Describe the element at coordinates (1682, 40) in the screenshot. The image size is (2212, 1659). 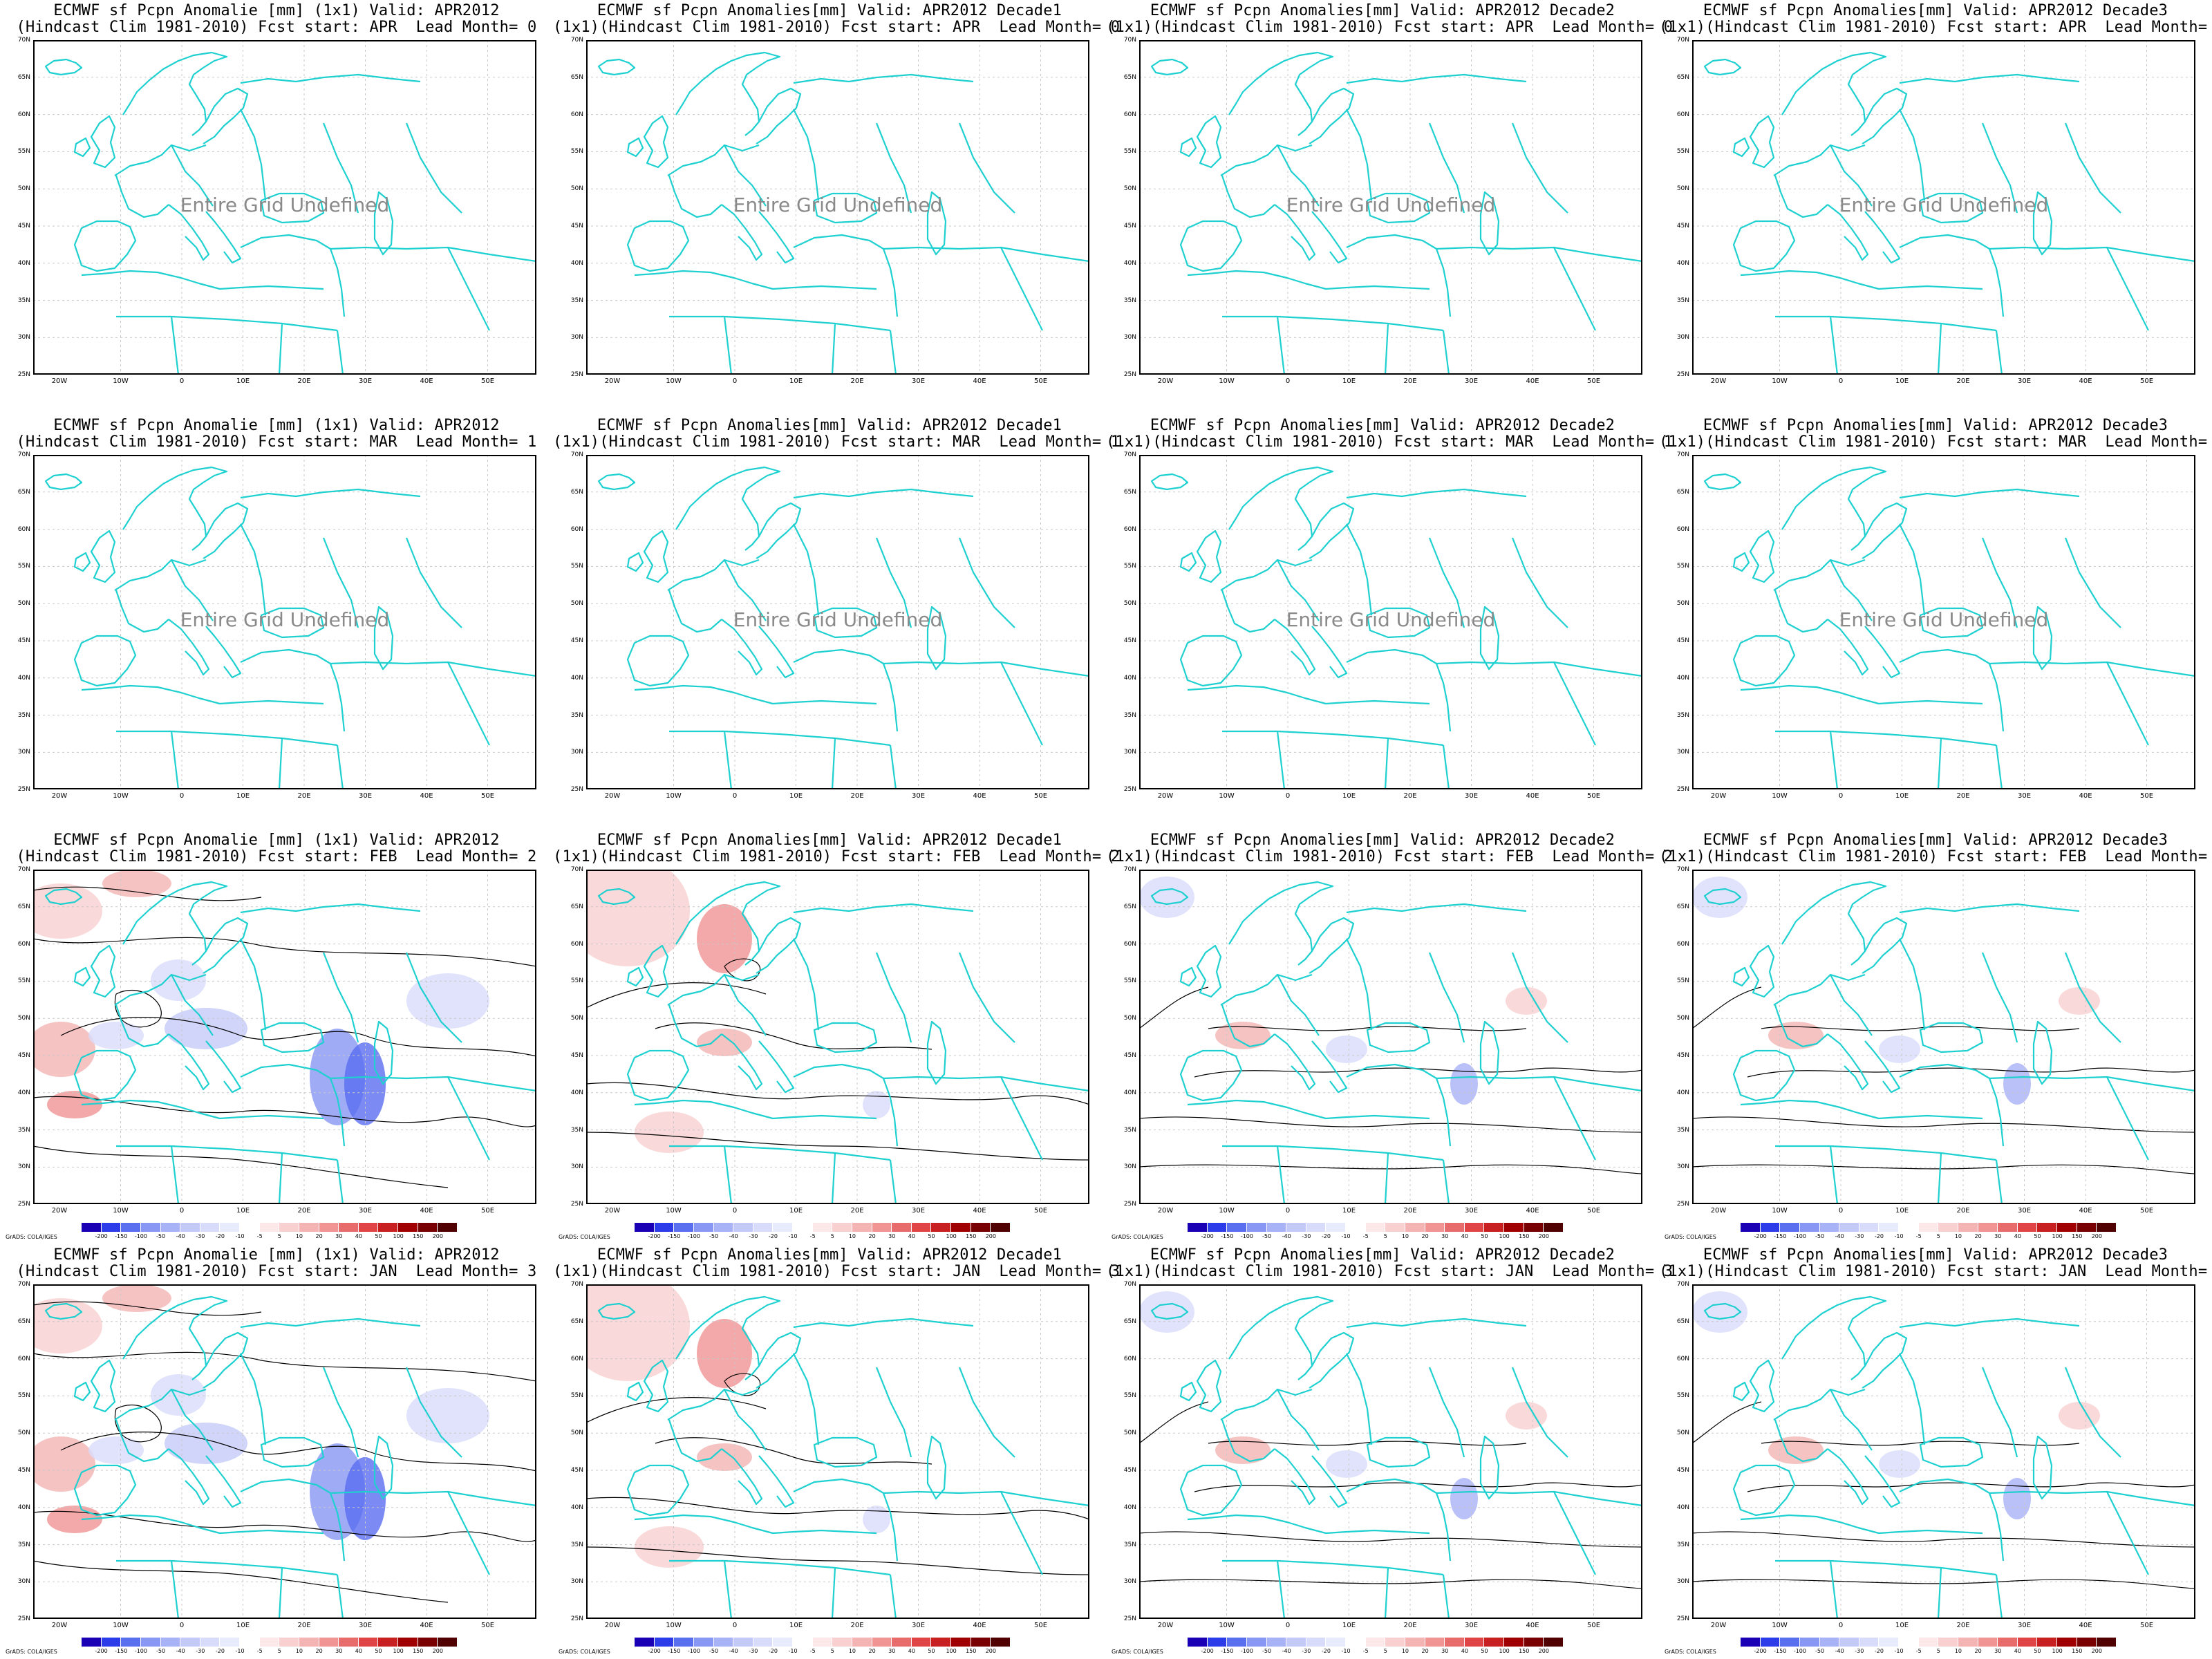
I see `latitude-label: 70N` at that location.